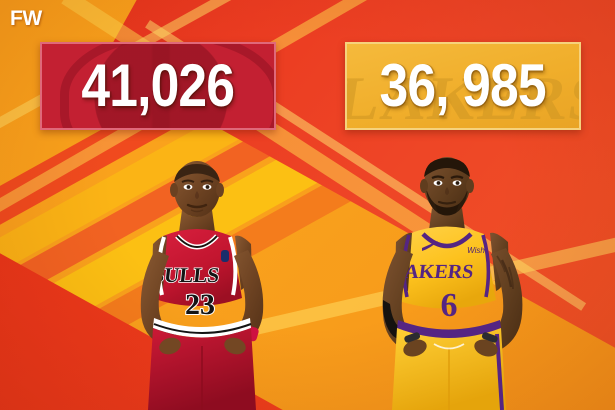  I want to click on svg-text: LAKERS, so click(432, 272).